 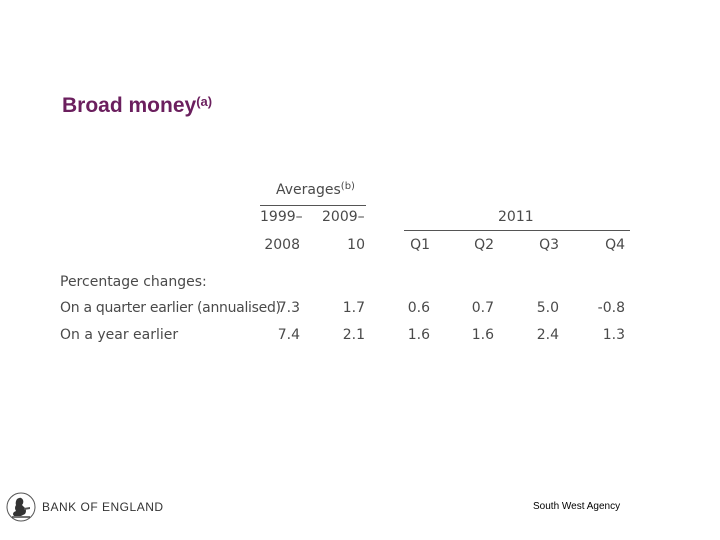 I want to click on row-1-value-1: 7.3, so click(x=288, y=308).